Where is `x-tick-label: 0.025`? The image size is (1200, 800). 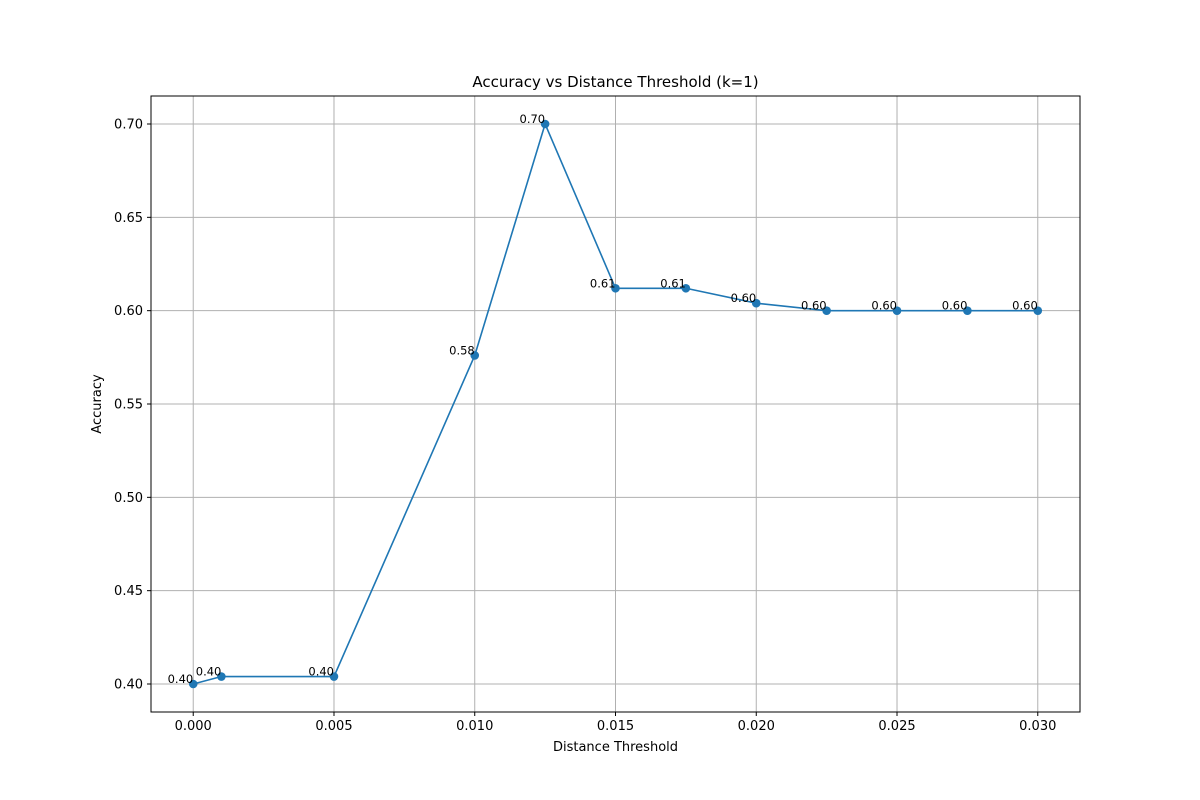 x-tick-label: 0.025 is located at coordinates (896, 726).